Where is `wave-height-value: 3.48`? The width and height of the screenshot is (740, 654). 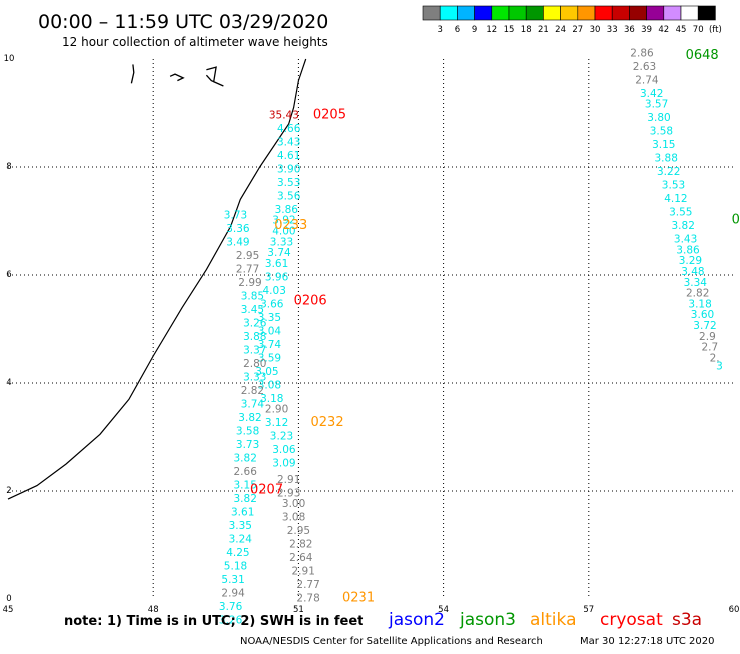 wave-height-value: 3.48 is located at coordinates (692, 272).